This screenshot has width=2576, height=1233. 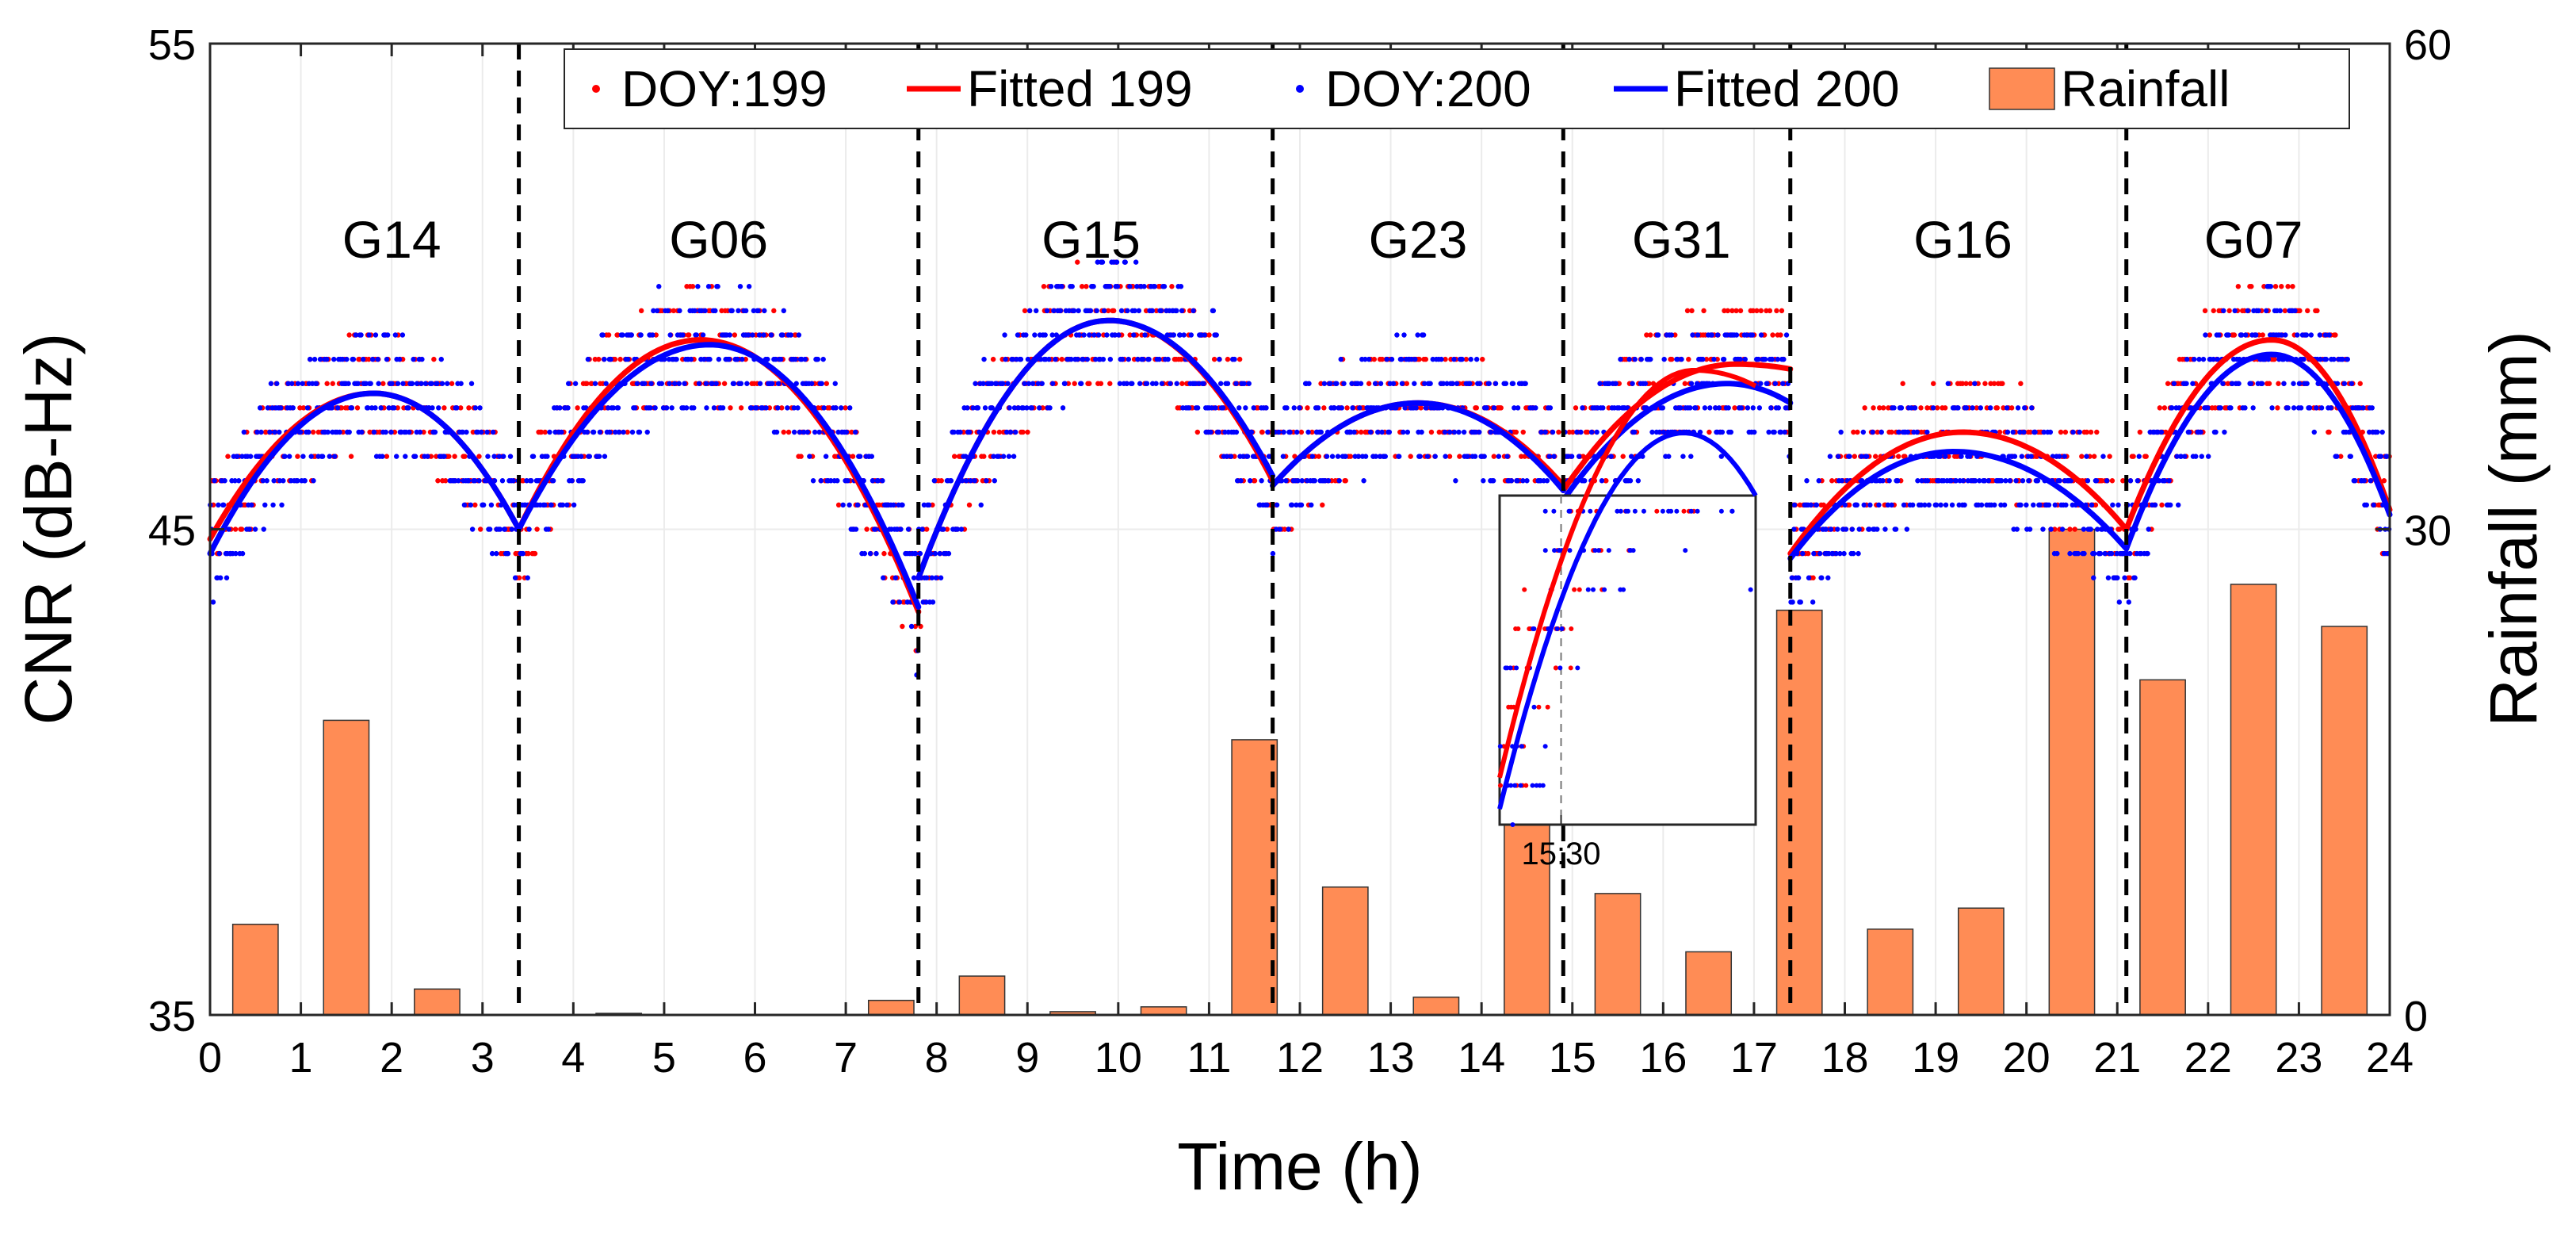 What do you see at coordinates (1663, 1058) in the screenshot?
I see `x-tick-label: 16` at bounding box center [1663, 1058].